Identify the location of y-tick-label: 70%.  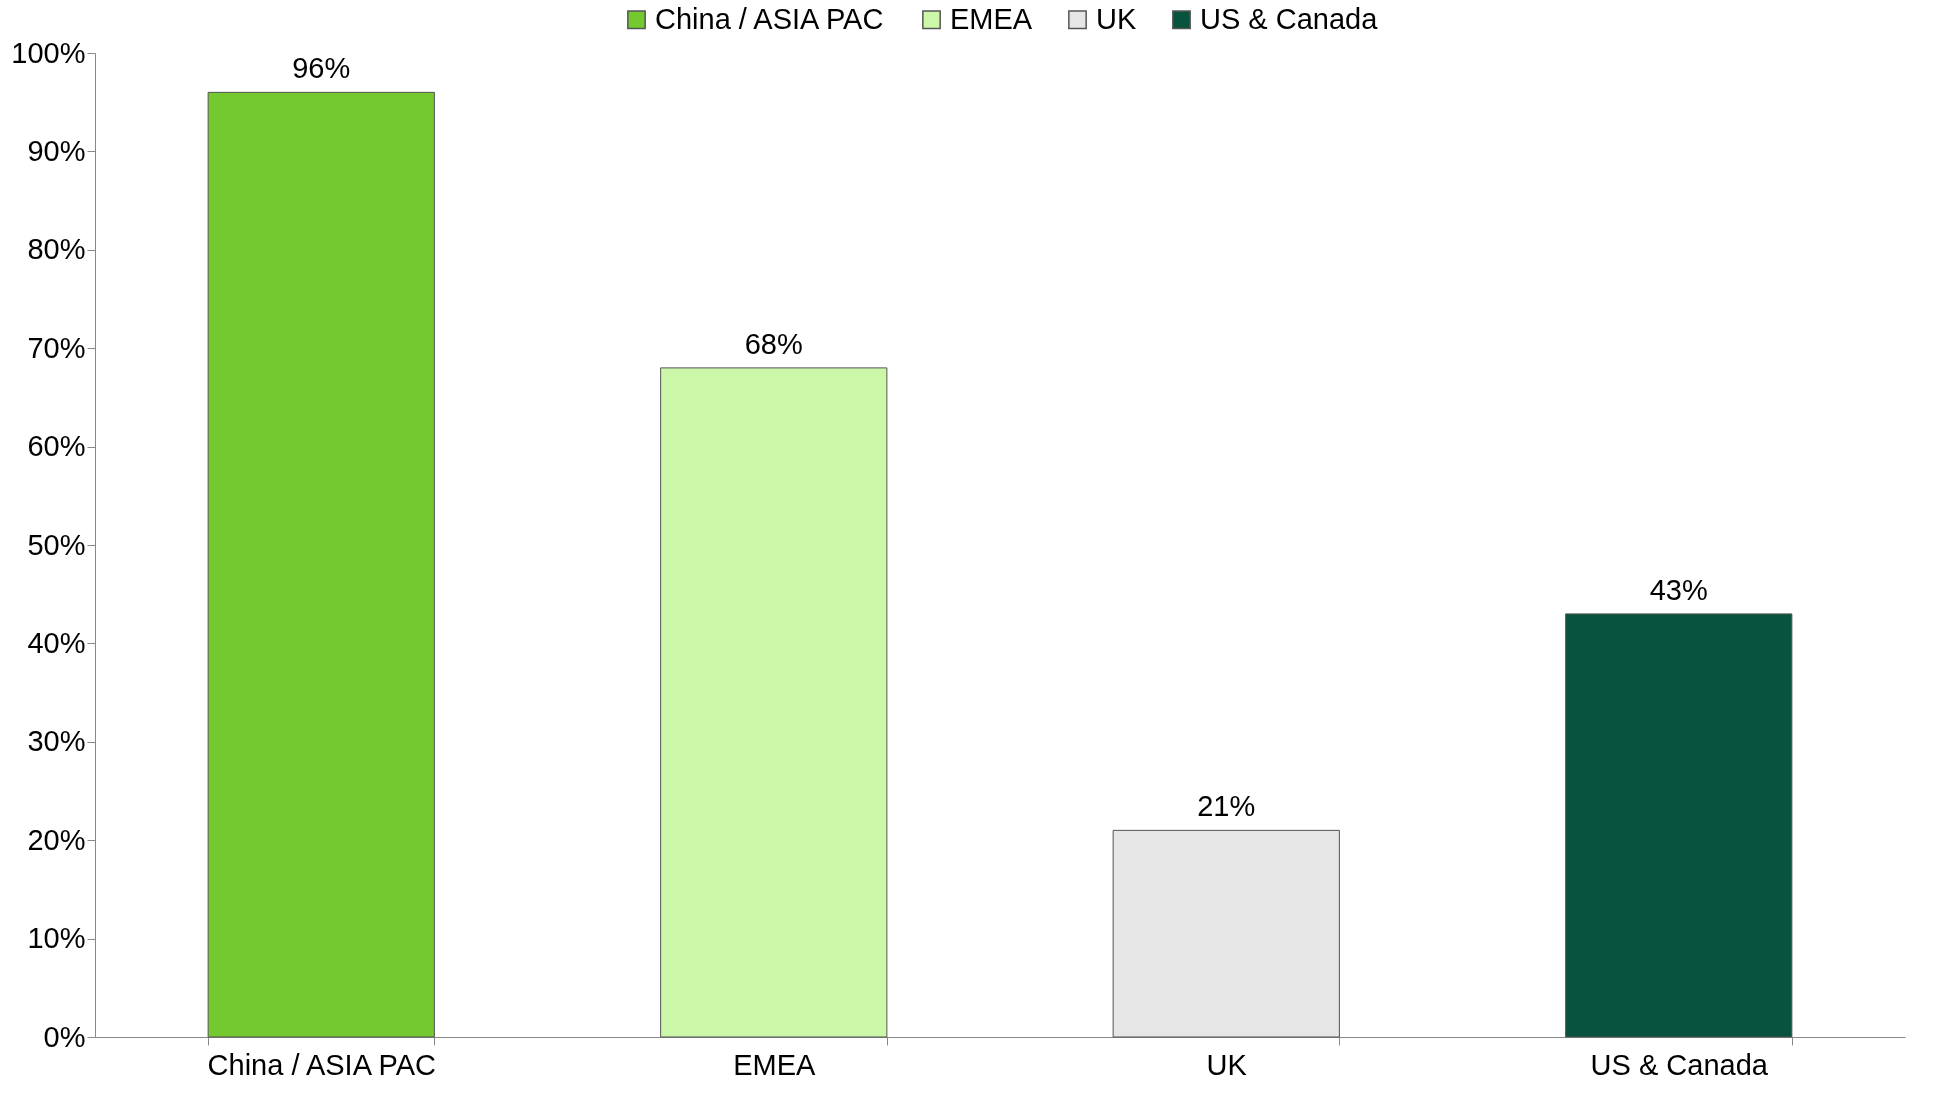
(56, 347).